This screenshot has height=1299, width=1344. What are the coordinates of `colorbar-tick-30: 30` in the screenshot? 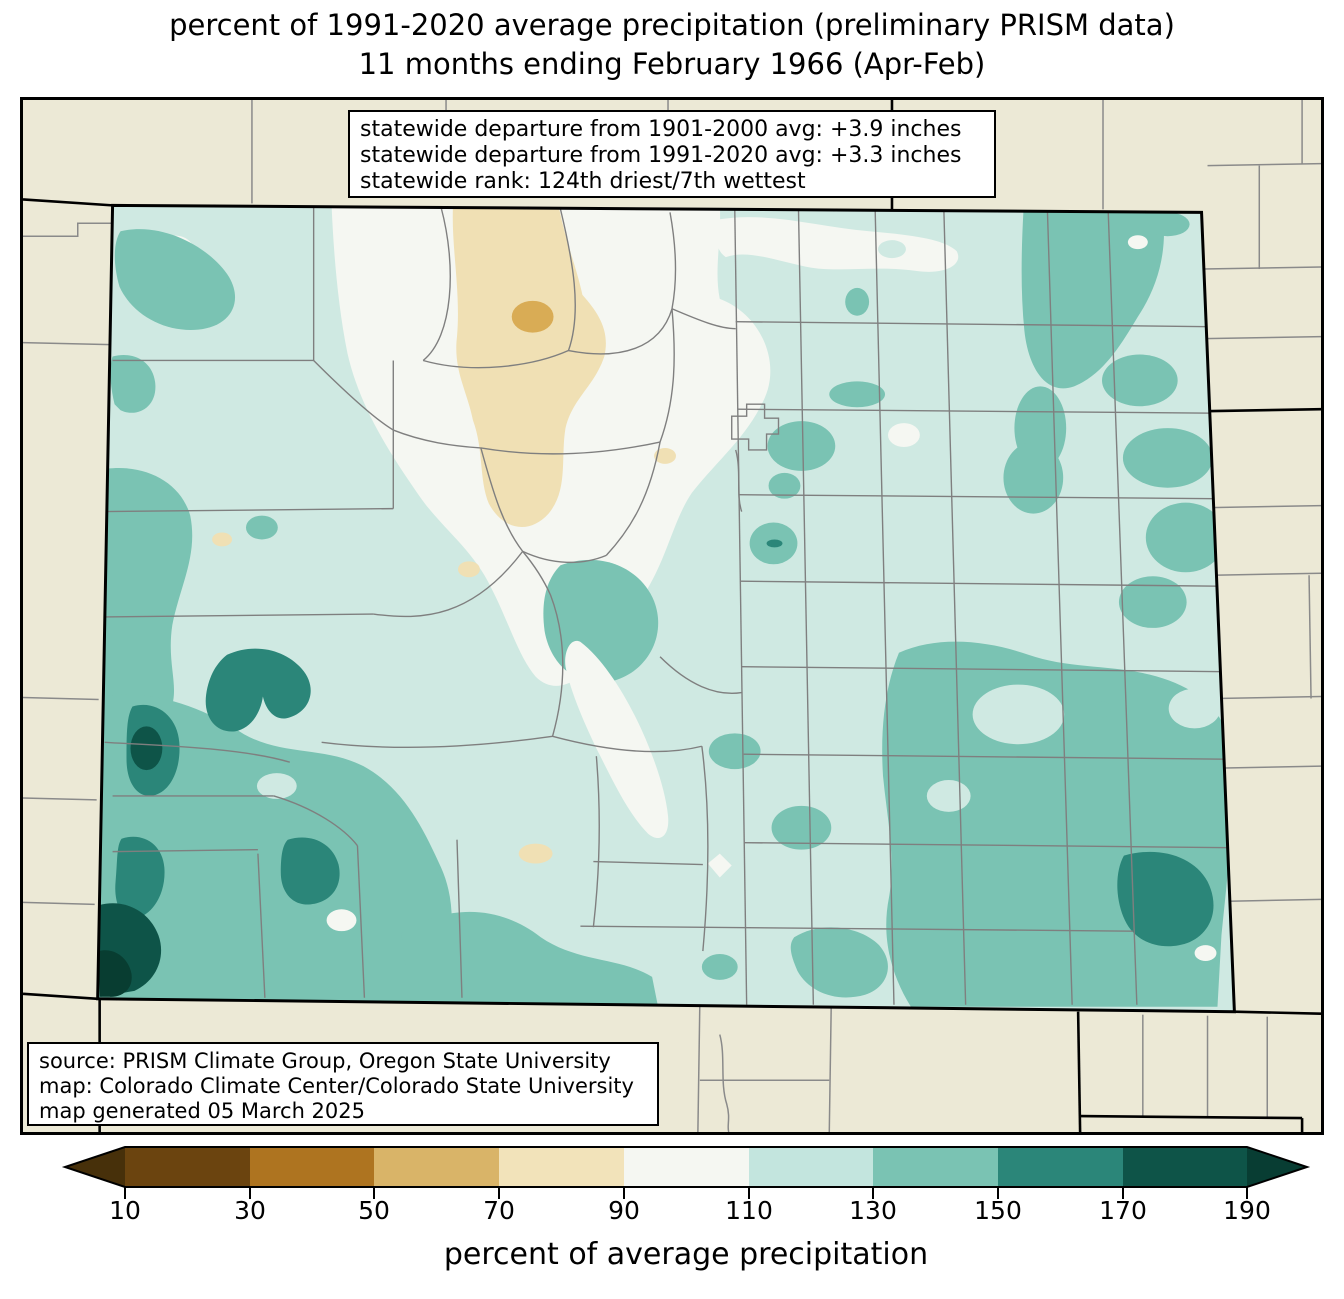 It's located at (250, 1210).